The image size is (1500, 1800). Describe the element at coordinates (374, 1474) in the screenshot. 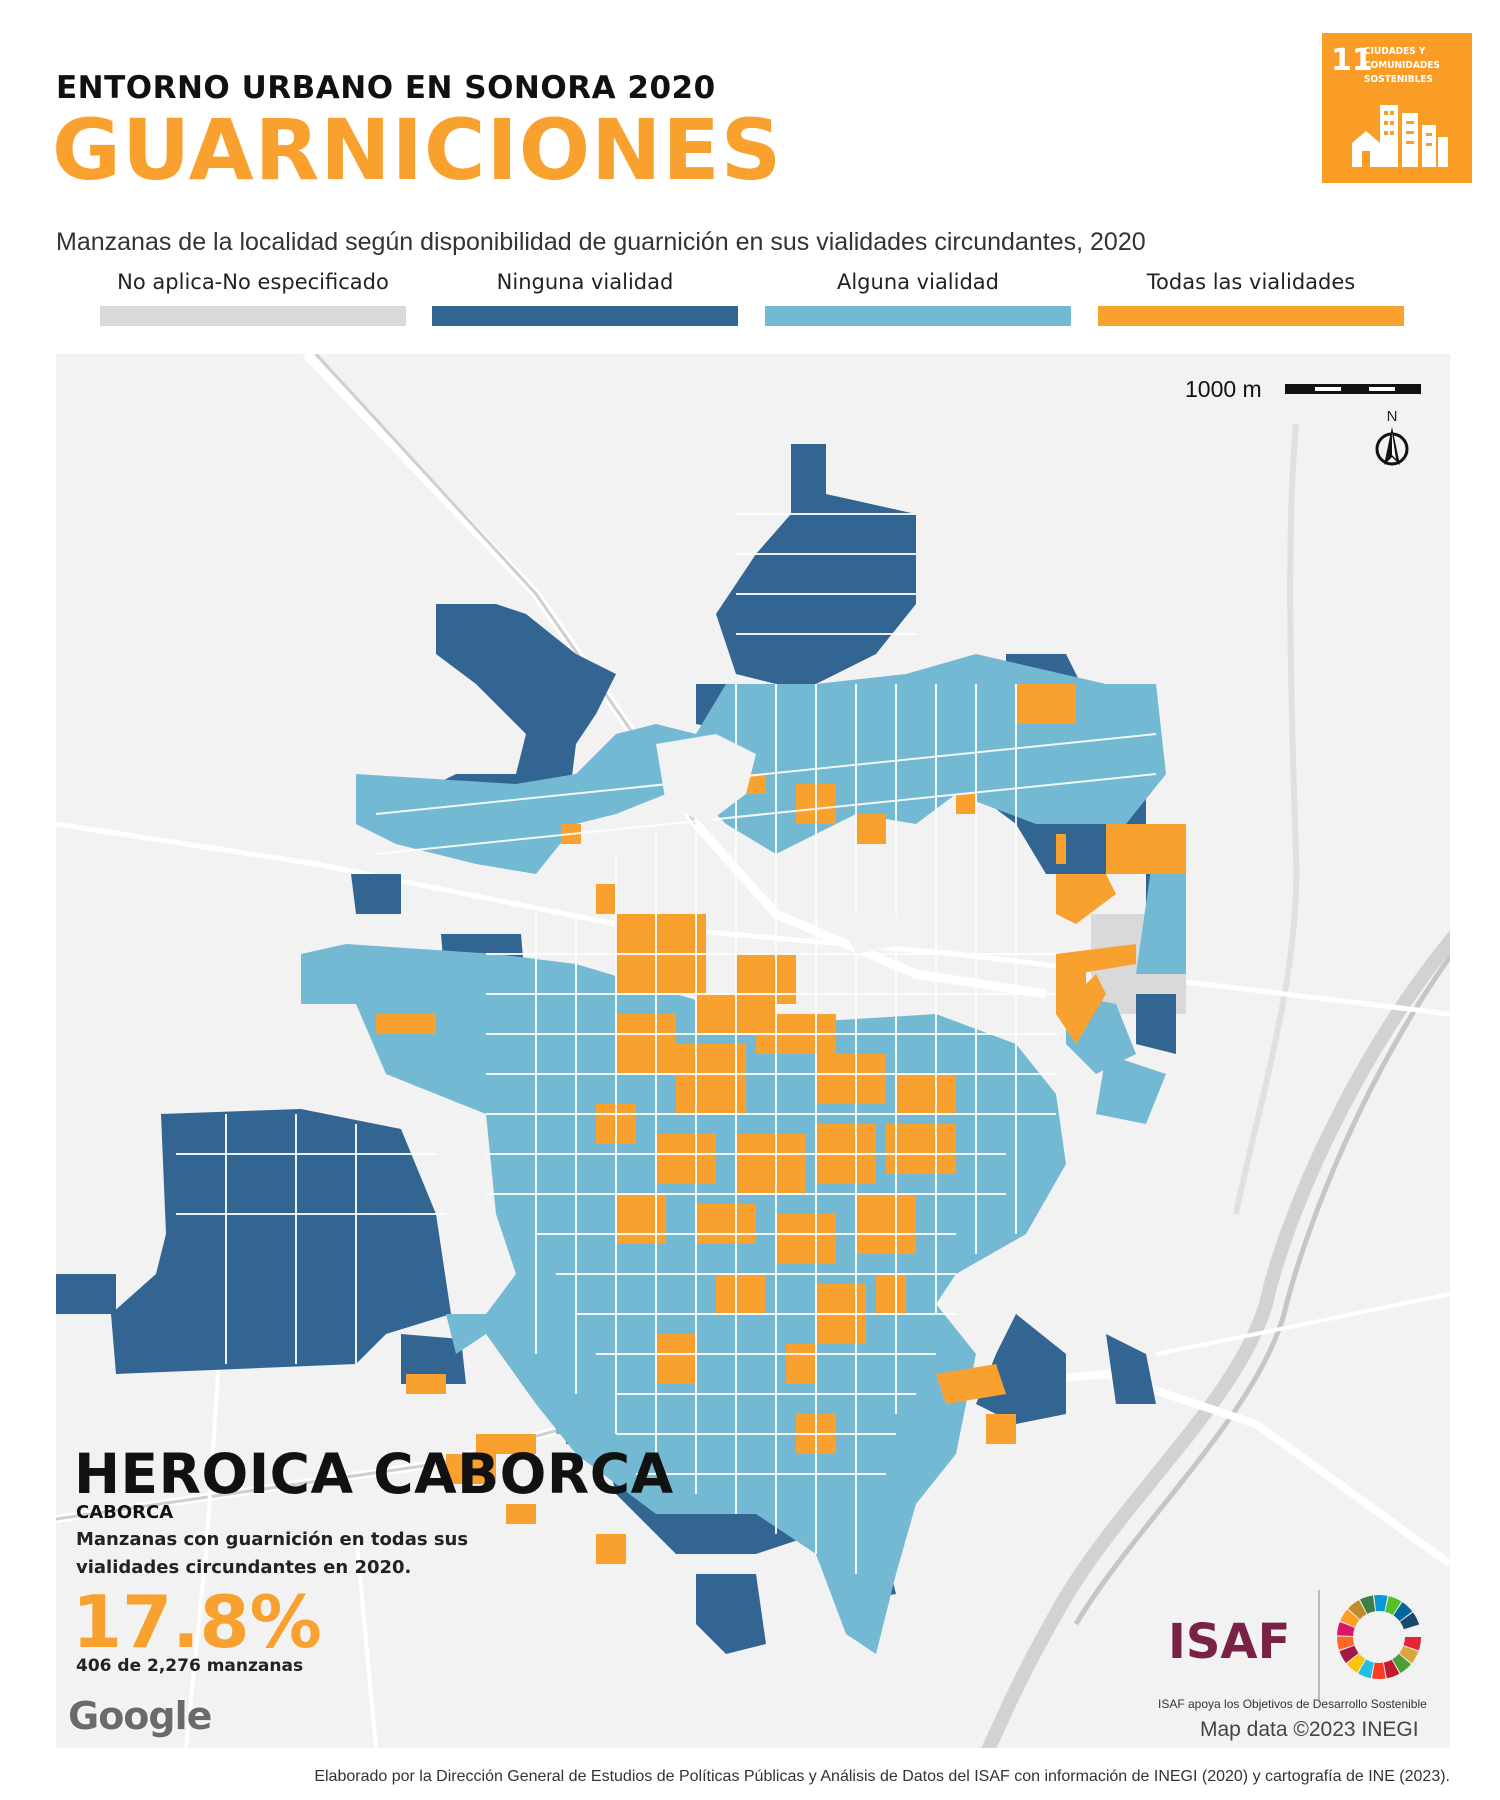

I see `locality-name: HEROICA CABORCA` at that location.